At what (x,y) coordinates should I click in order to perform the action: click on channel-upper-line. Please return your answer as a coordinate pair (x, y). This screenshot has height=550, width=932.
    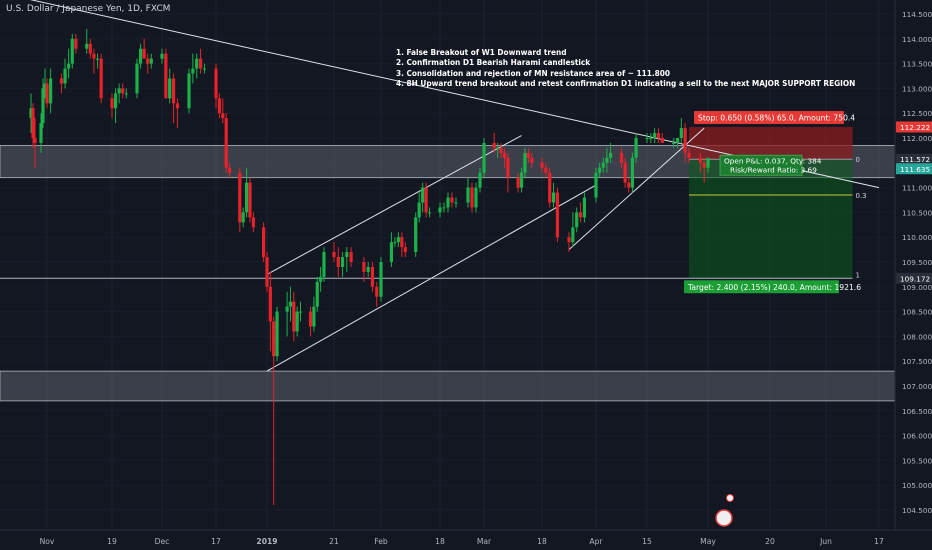
    Looking at the image, I should click on (394, 205).